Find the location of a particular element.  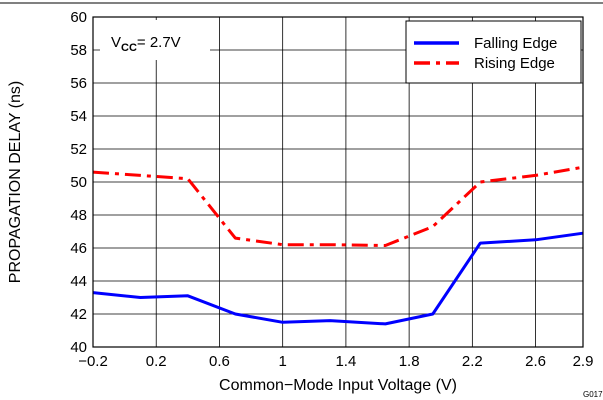

x-tick-label: 2.2 is located at coordinates (472, 361).